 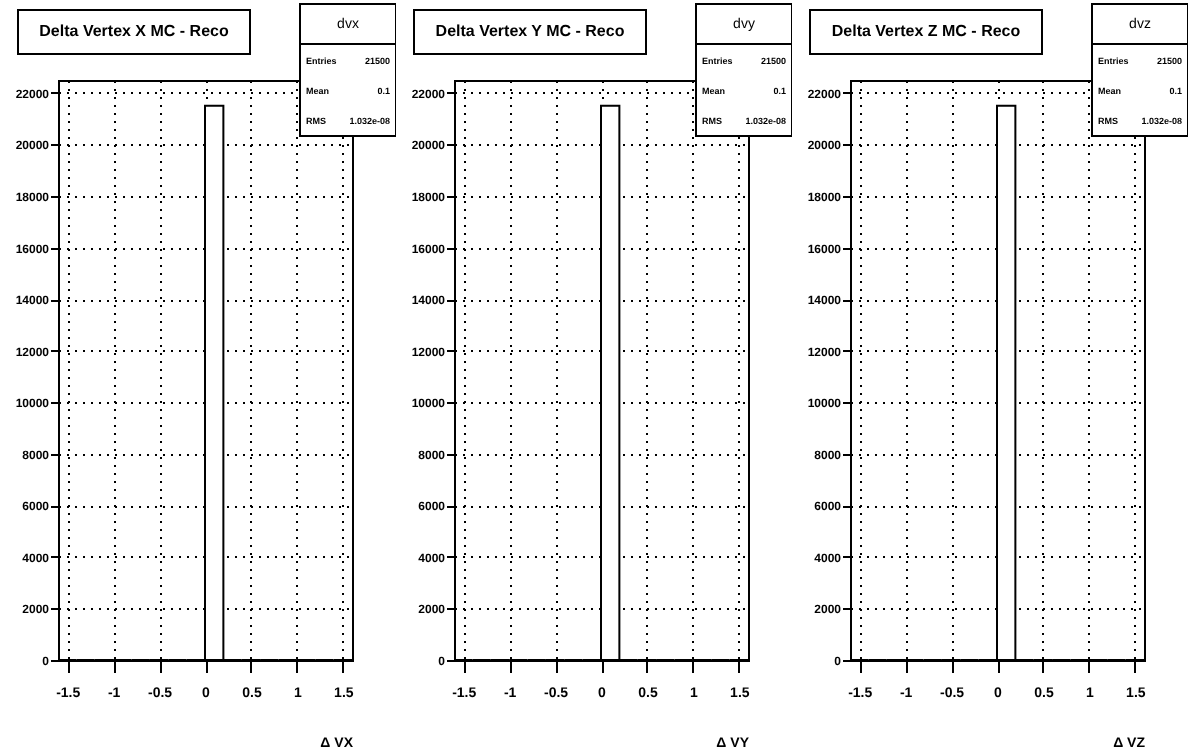 I want to click on chart-title: Delta Vertex Y MC - Reco, so click(x=530, y=31).